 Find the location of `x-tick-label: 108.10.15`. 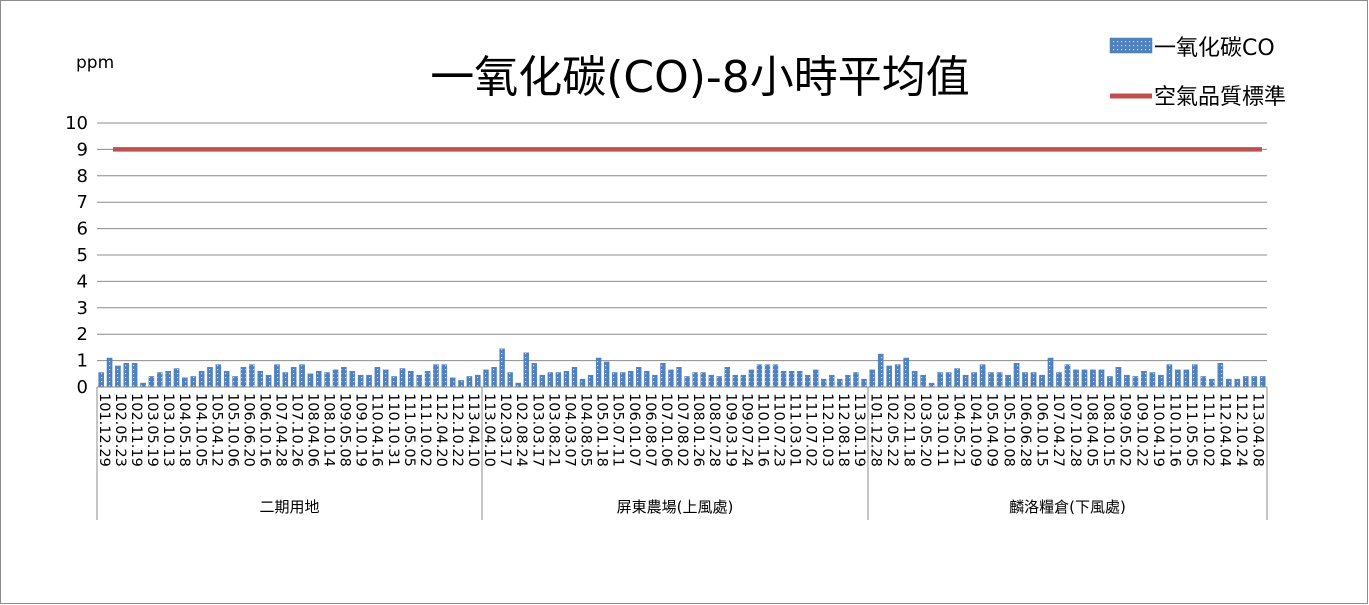

x-tick-label: 108.10.15 is located at coordinates (1108, 430).